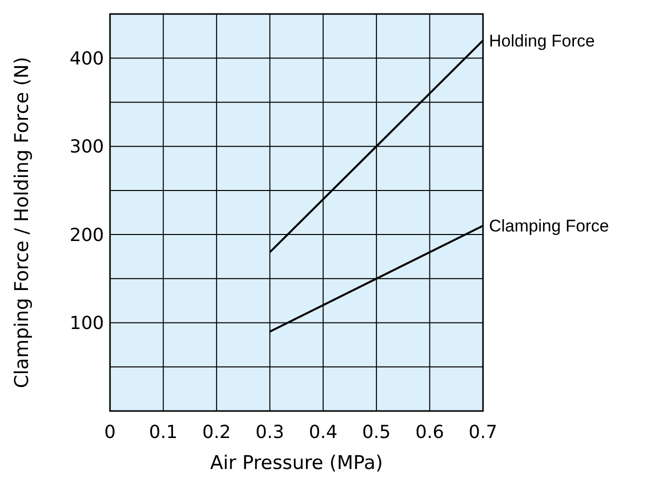  I want to click on y-tick-label: 400, so click(87, 59).